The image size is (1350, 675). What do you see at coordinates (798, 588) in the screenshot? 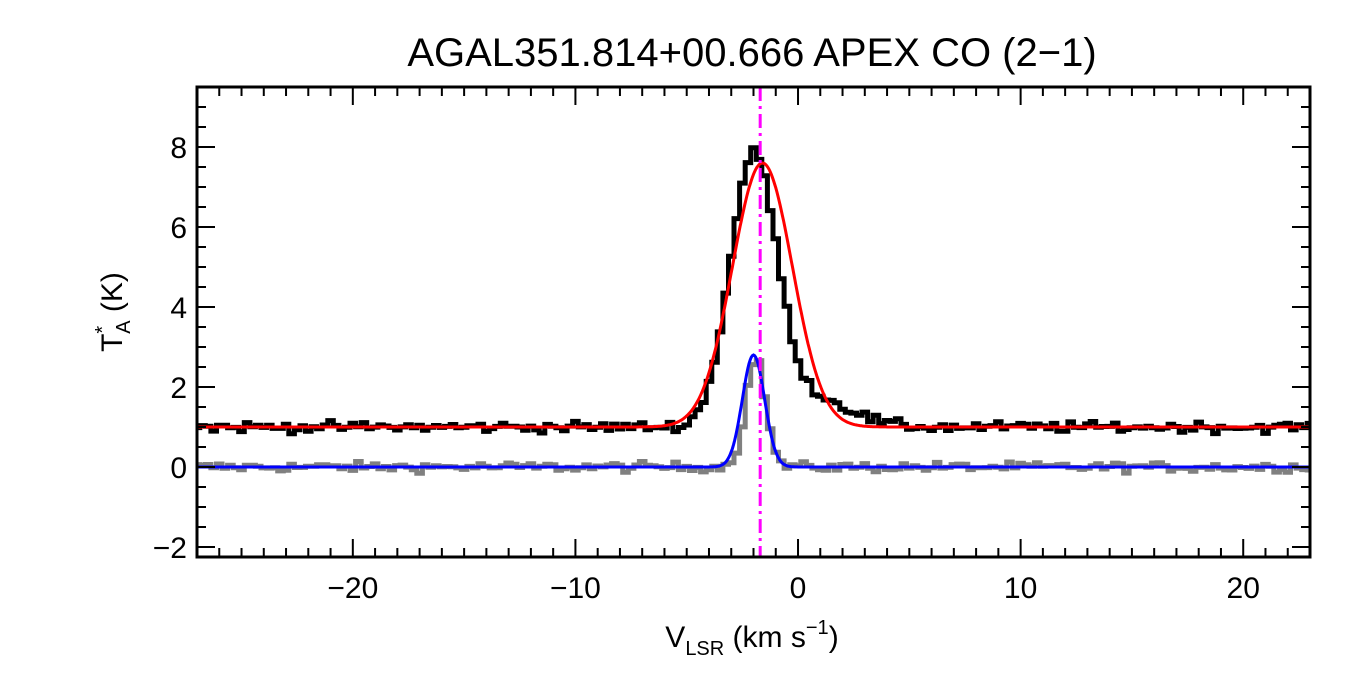
I see `x-tick-label: 0` at bounding box center [798, 588].